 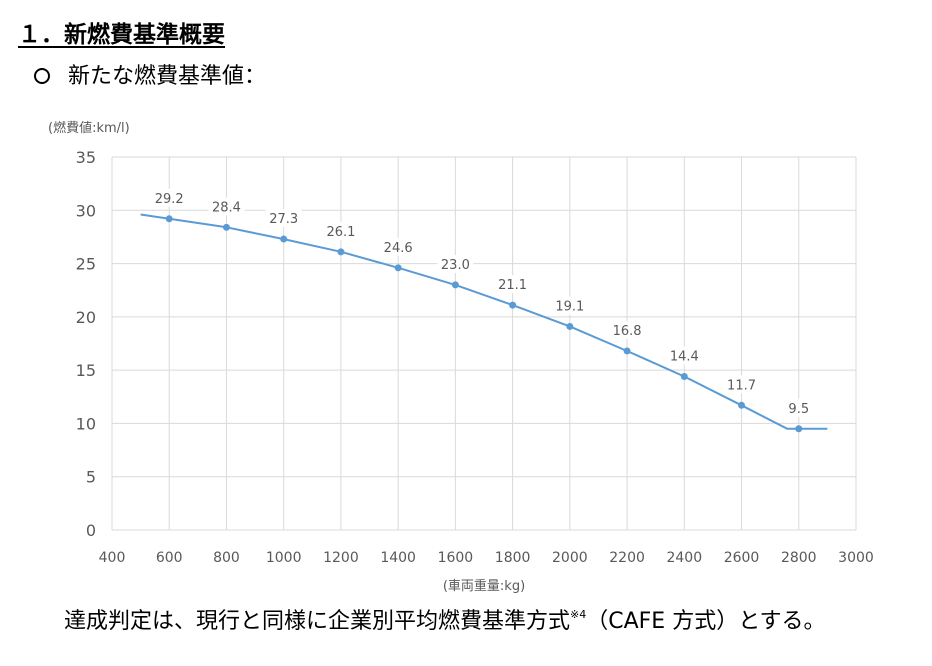 I want to click on data-label: 27.3, so click(x=283, y=219).